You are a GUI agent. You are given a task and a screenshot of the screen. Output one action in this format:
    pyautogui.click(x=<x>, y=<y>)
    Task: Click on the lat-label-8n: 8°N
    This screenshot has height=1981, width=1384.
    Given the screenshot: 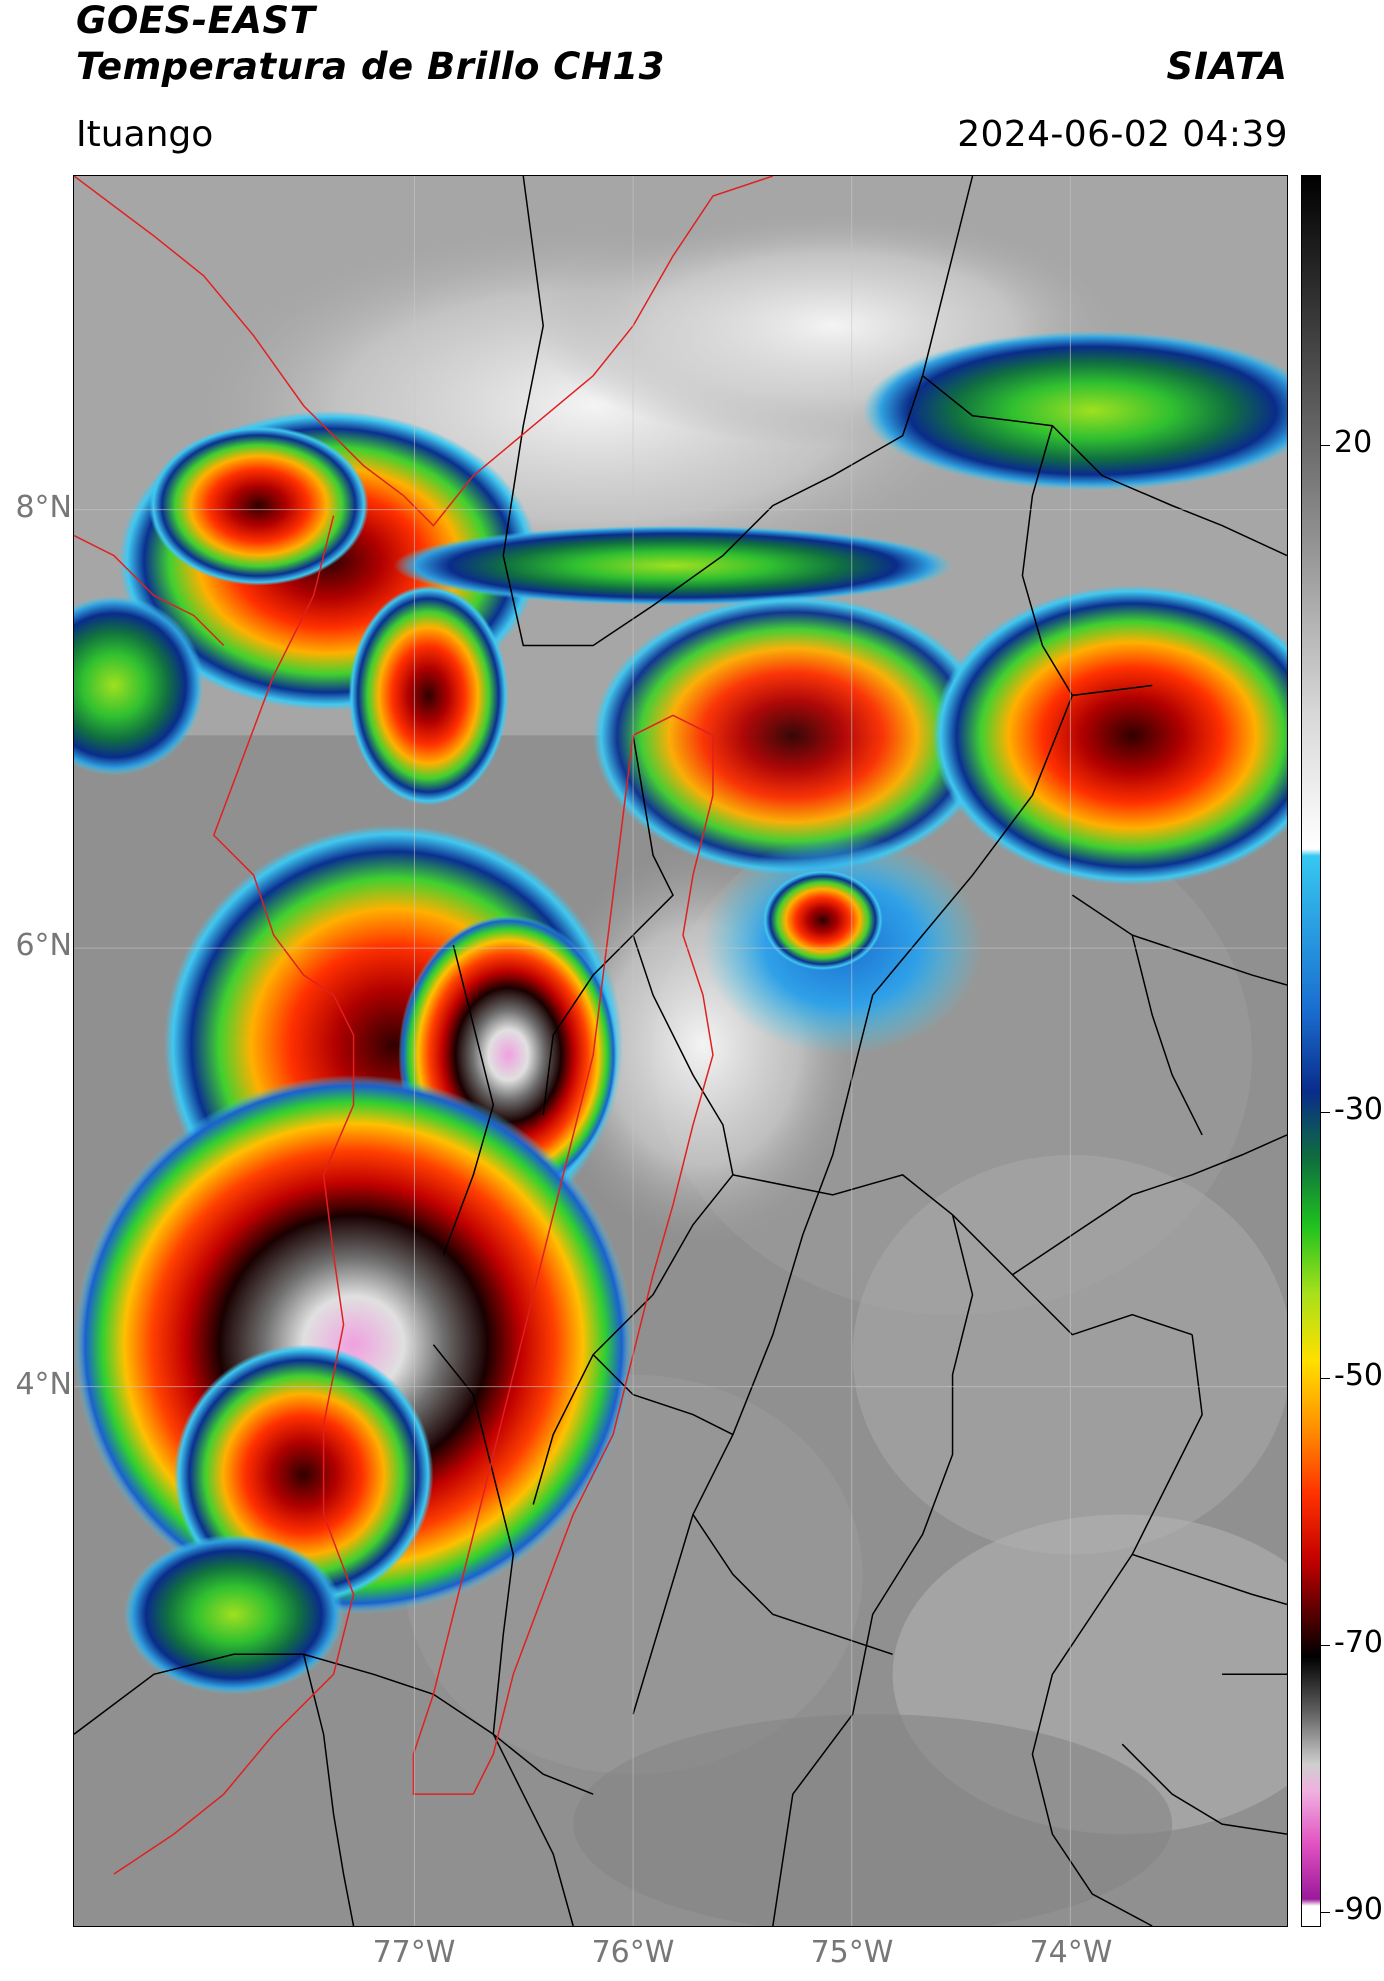 What is the action you would take?
    pyautogui.click(x=43, y=507)
    